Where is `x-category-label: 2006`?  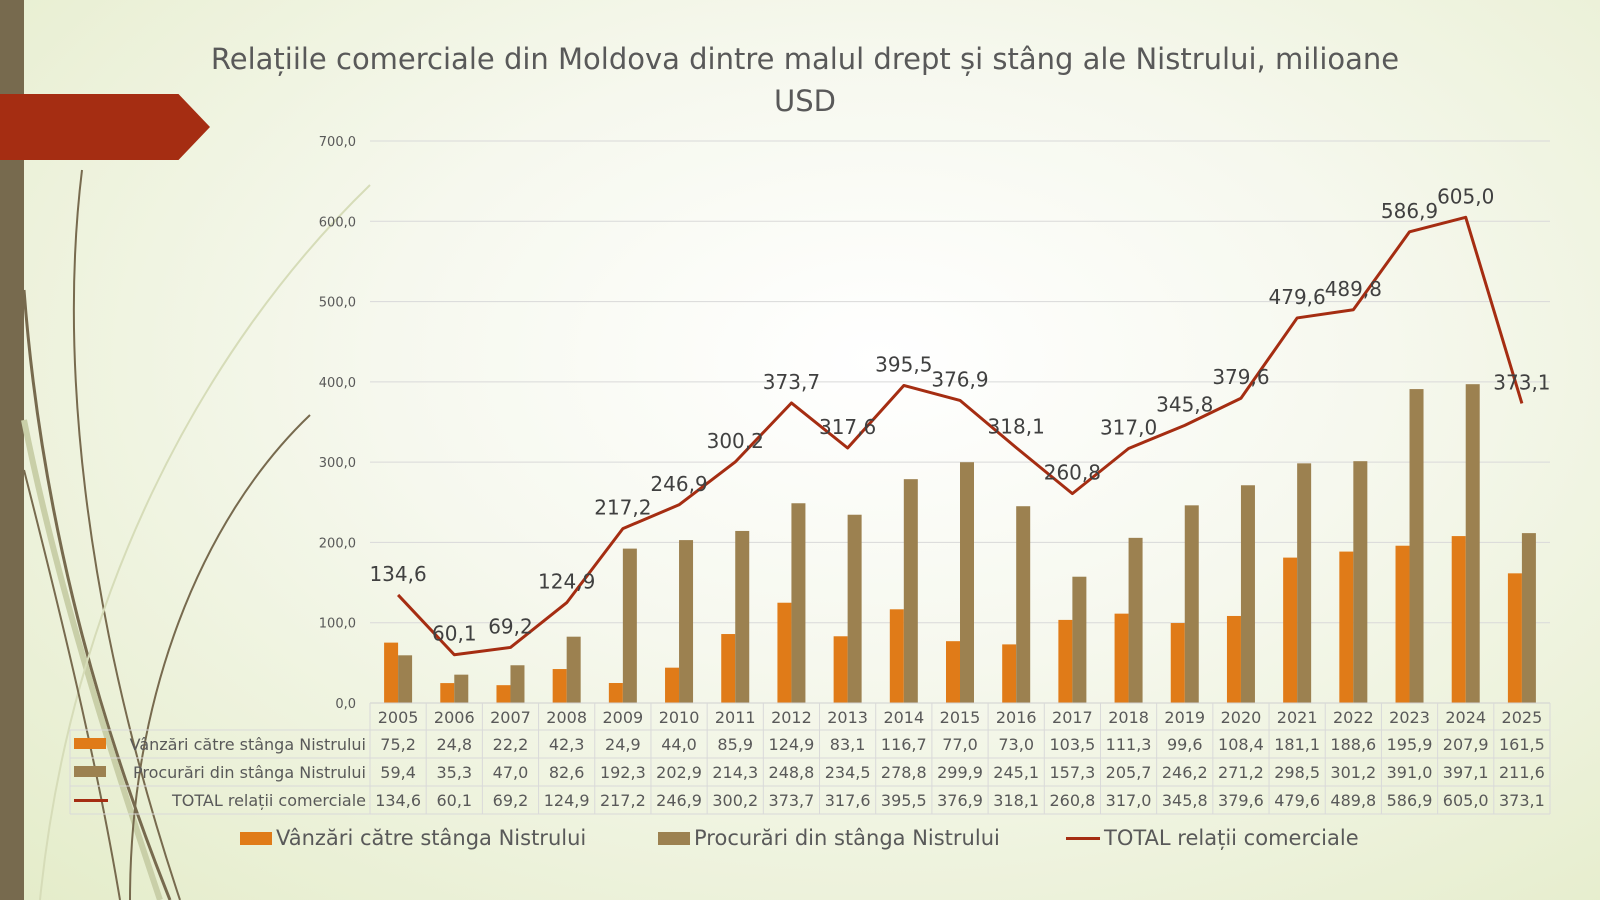
x-category-label: 2006 is located at coordinates (454, 717).